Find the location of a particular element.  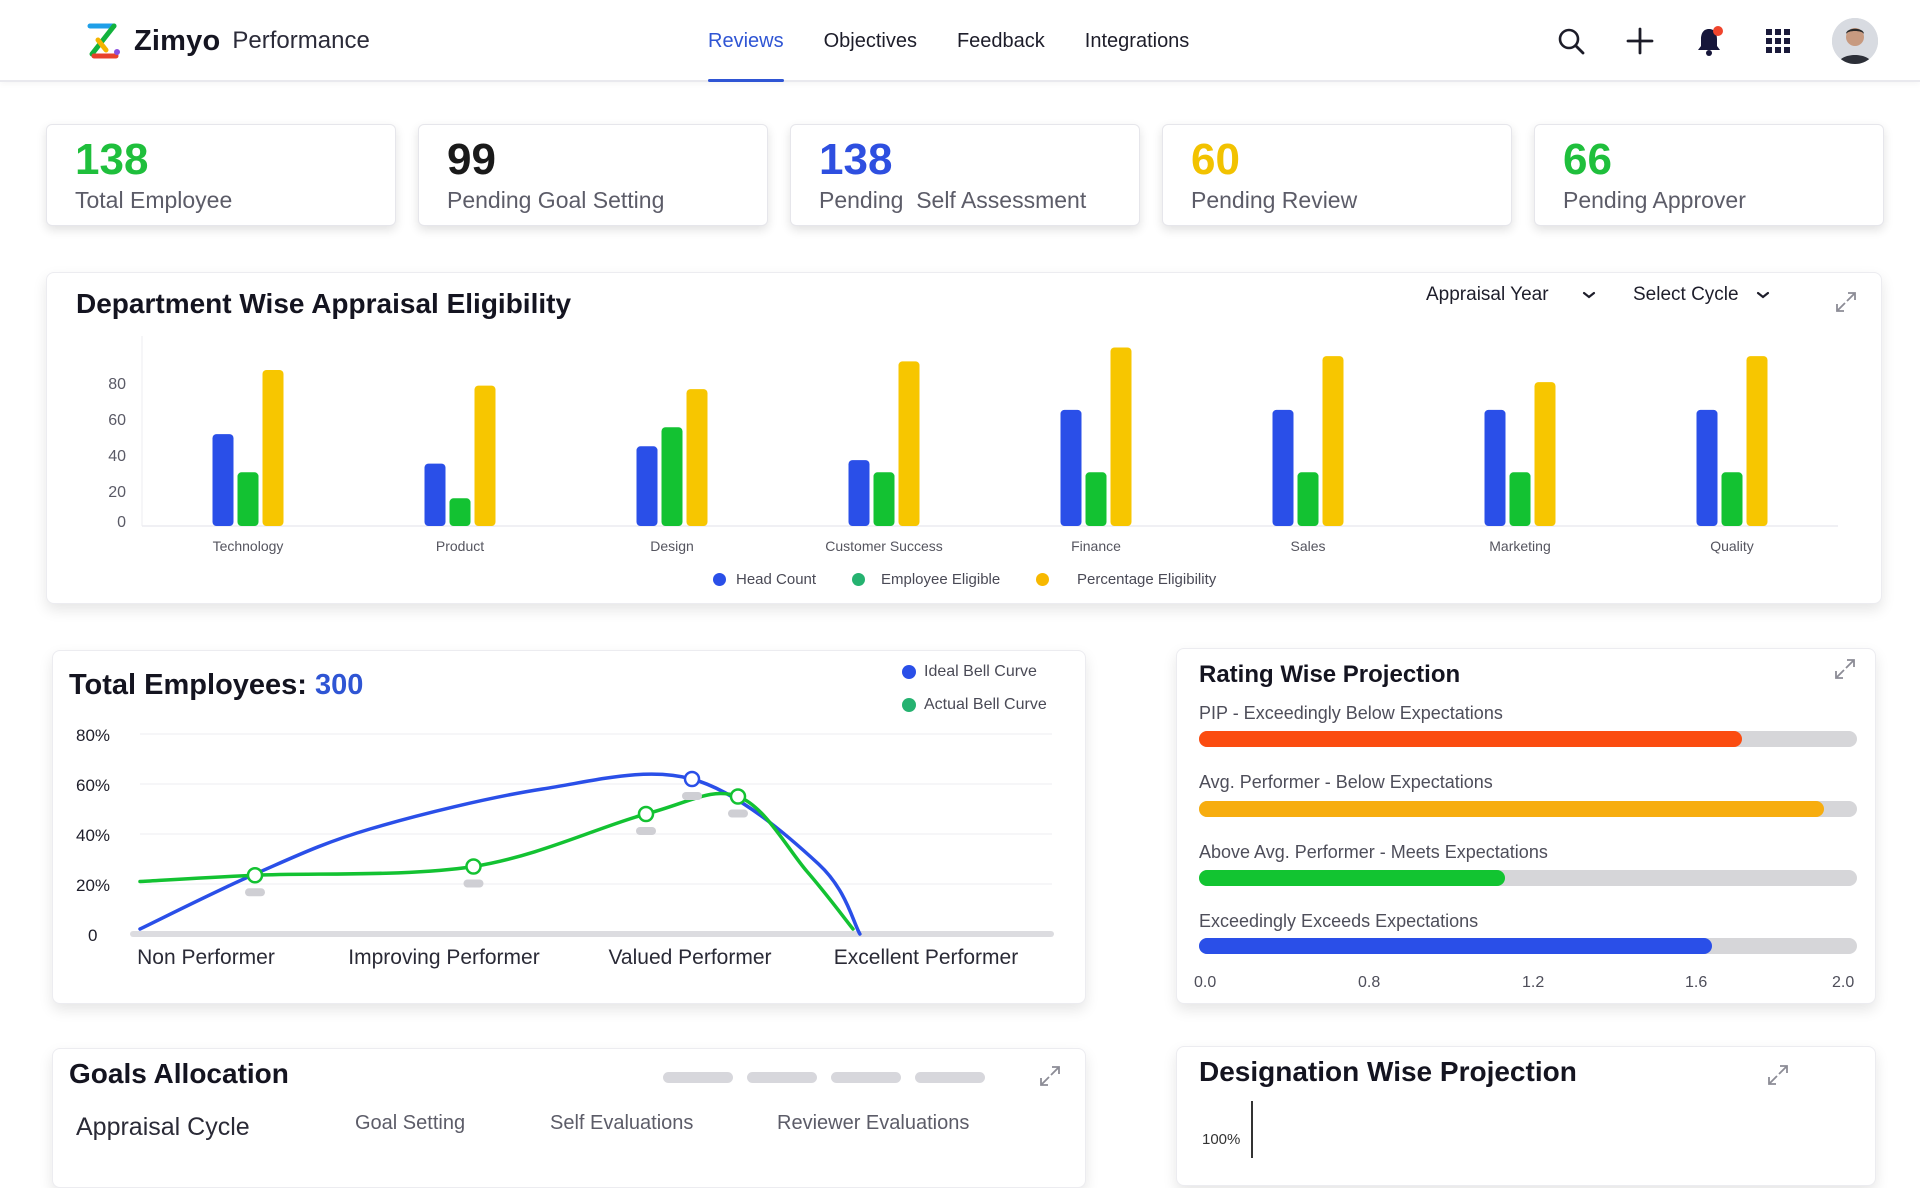

x-tick-label: Product is located at coordinates (460, 546).